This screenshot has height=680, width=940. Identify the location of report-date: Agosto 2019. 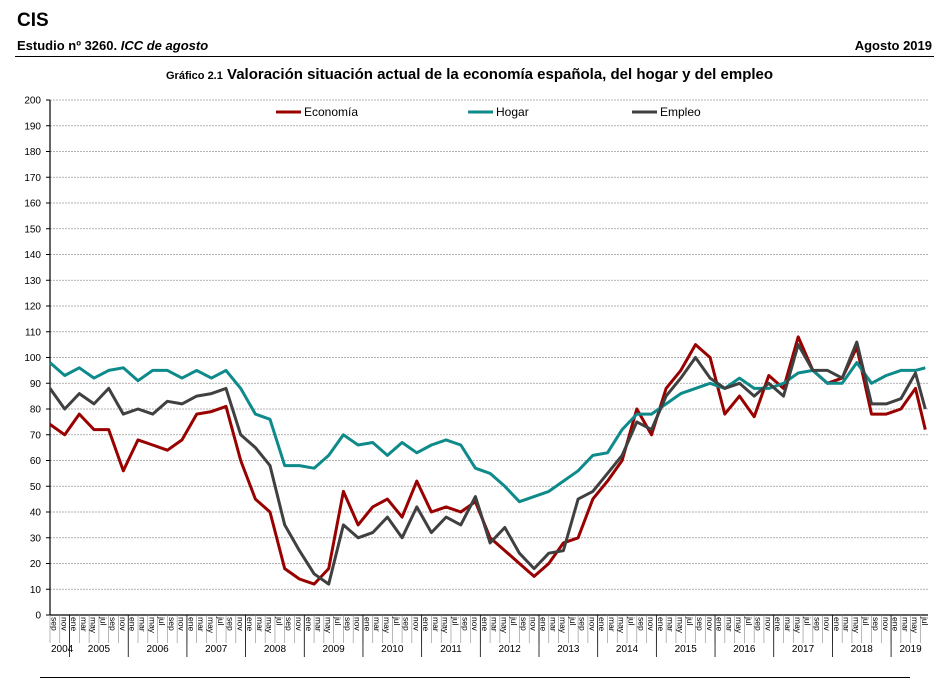
(893, 45).